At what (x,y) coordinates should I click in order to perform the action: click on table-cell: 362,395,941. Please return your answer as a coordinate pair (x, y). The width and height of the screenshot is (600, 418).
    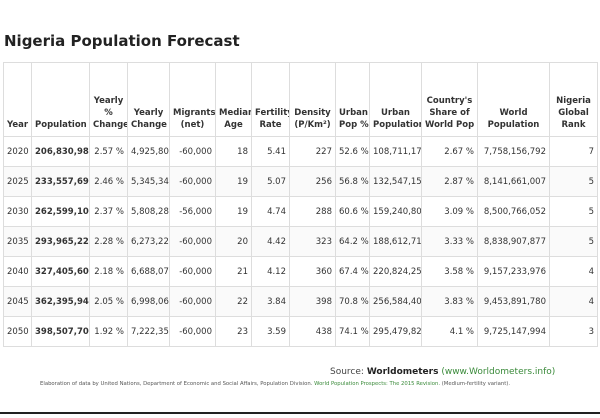
    Looking at the image, I should click on (60, 301).